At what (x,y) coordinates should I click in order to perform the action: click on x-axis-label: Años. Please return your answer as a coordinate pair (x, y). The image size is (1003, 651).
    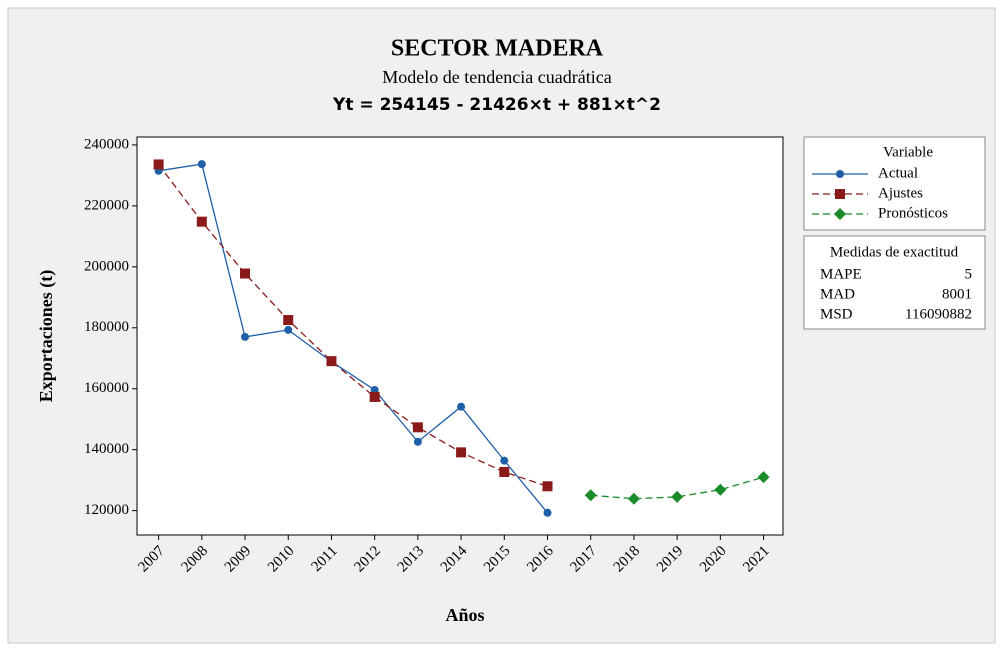
    Looking at the image, I should click on (464, 615).